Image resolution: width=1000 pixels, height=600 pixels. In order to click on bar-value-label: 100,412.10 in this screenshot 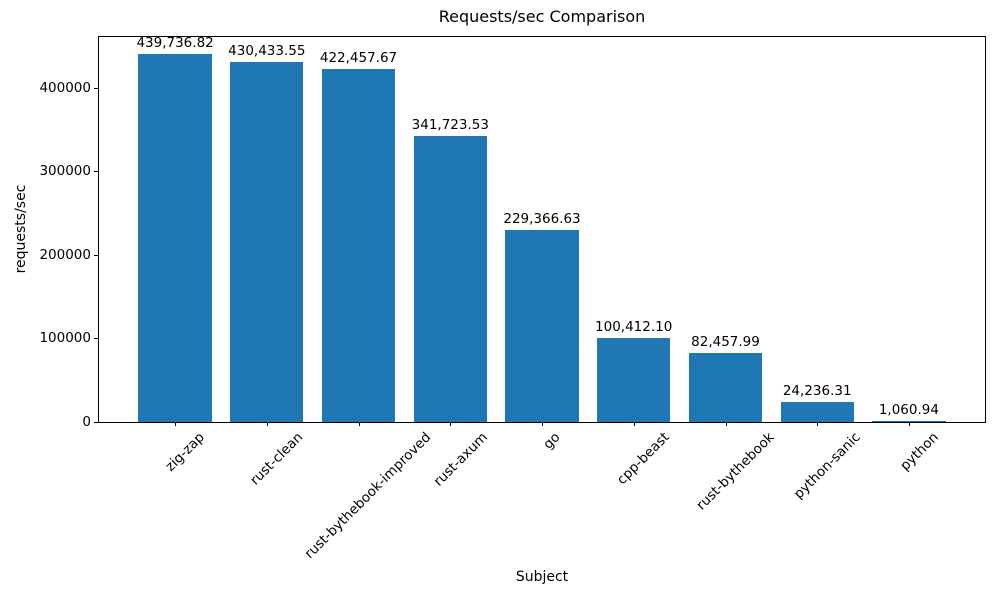, I will do `click(634, 327)`.